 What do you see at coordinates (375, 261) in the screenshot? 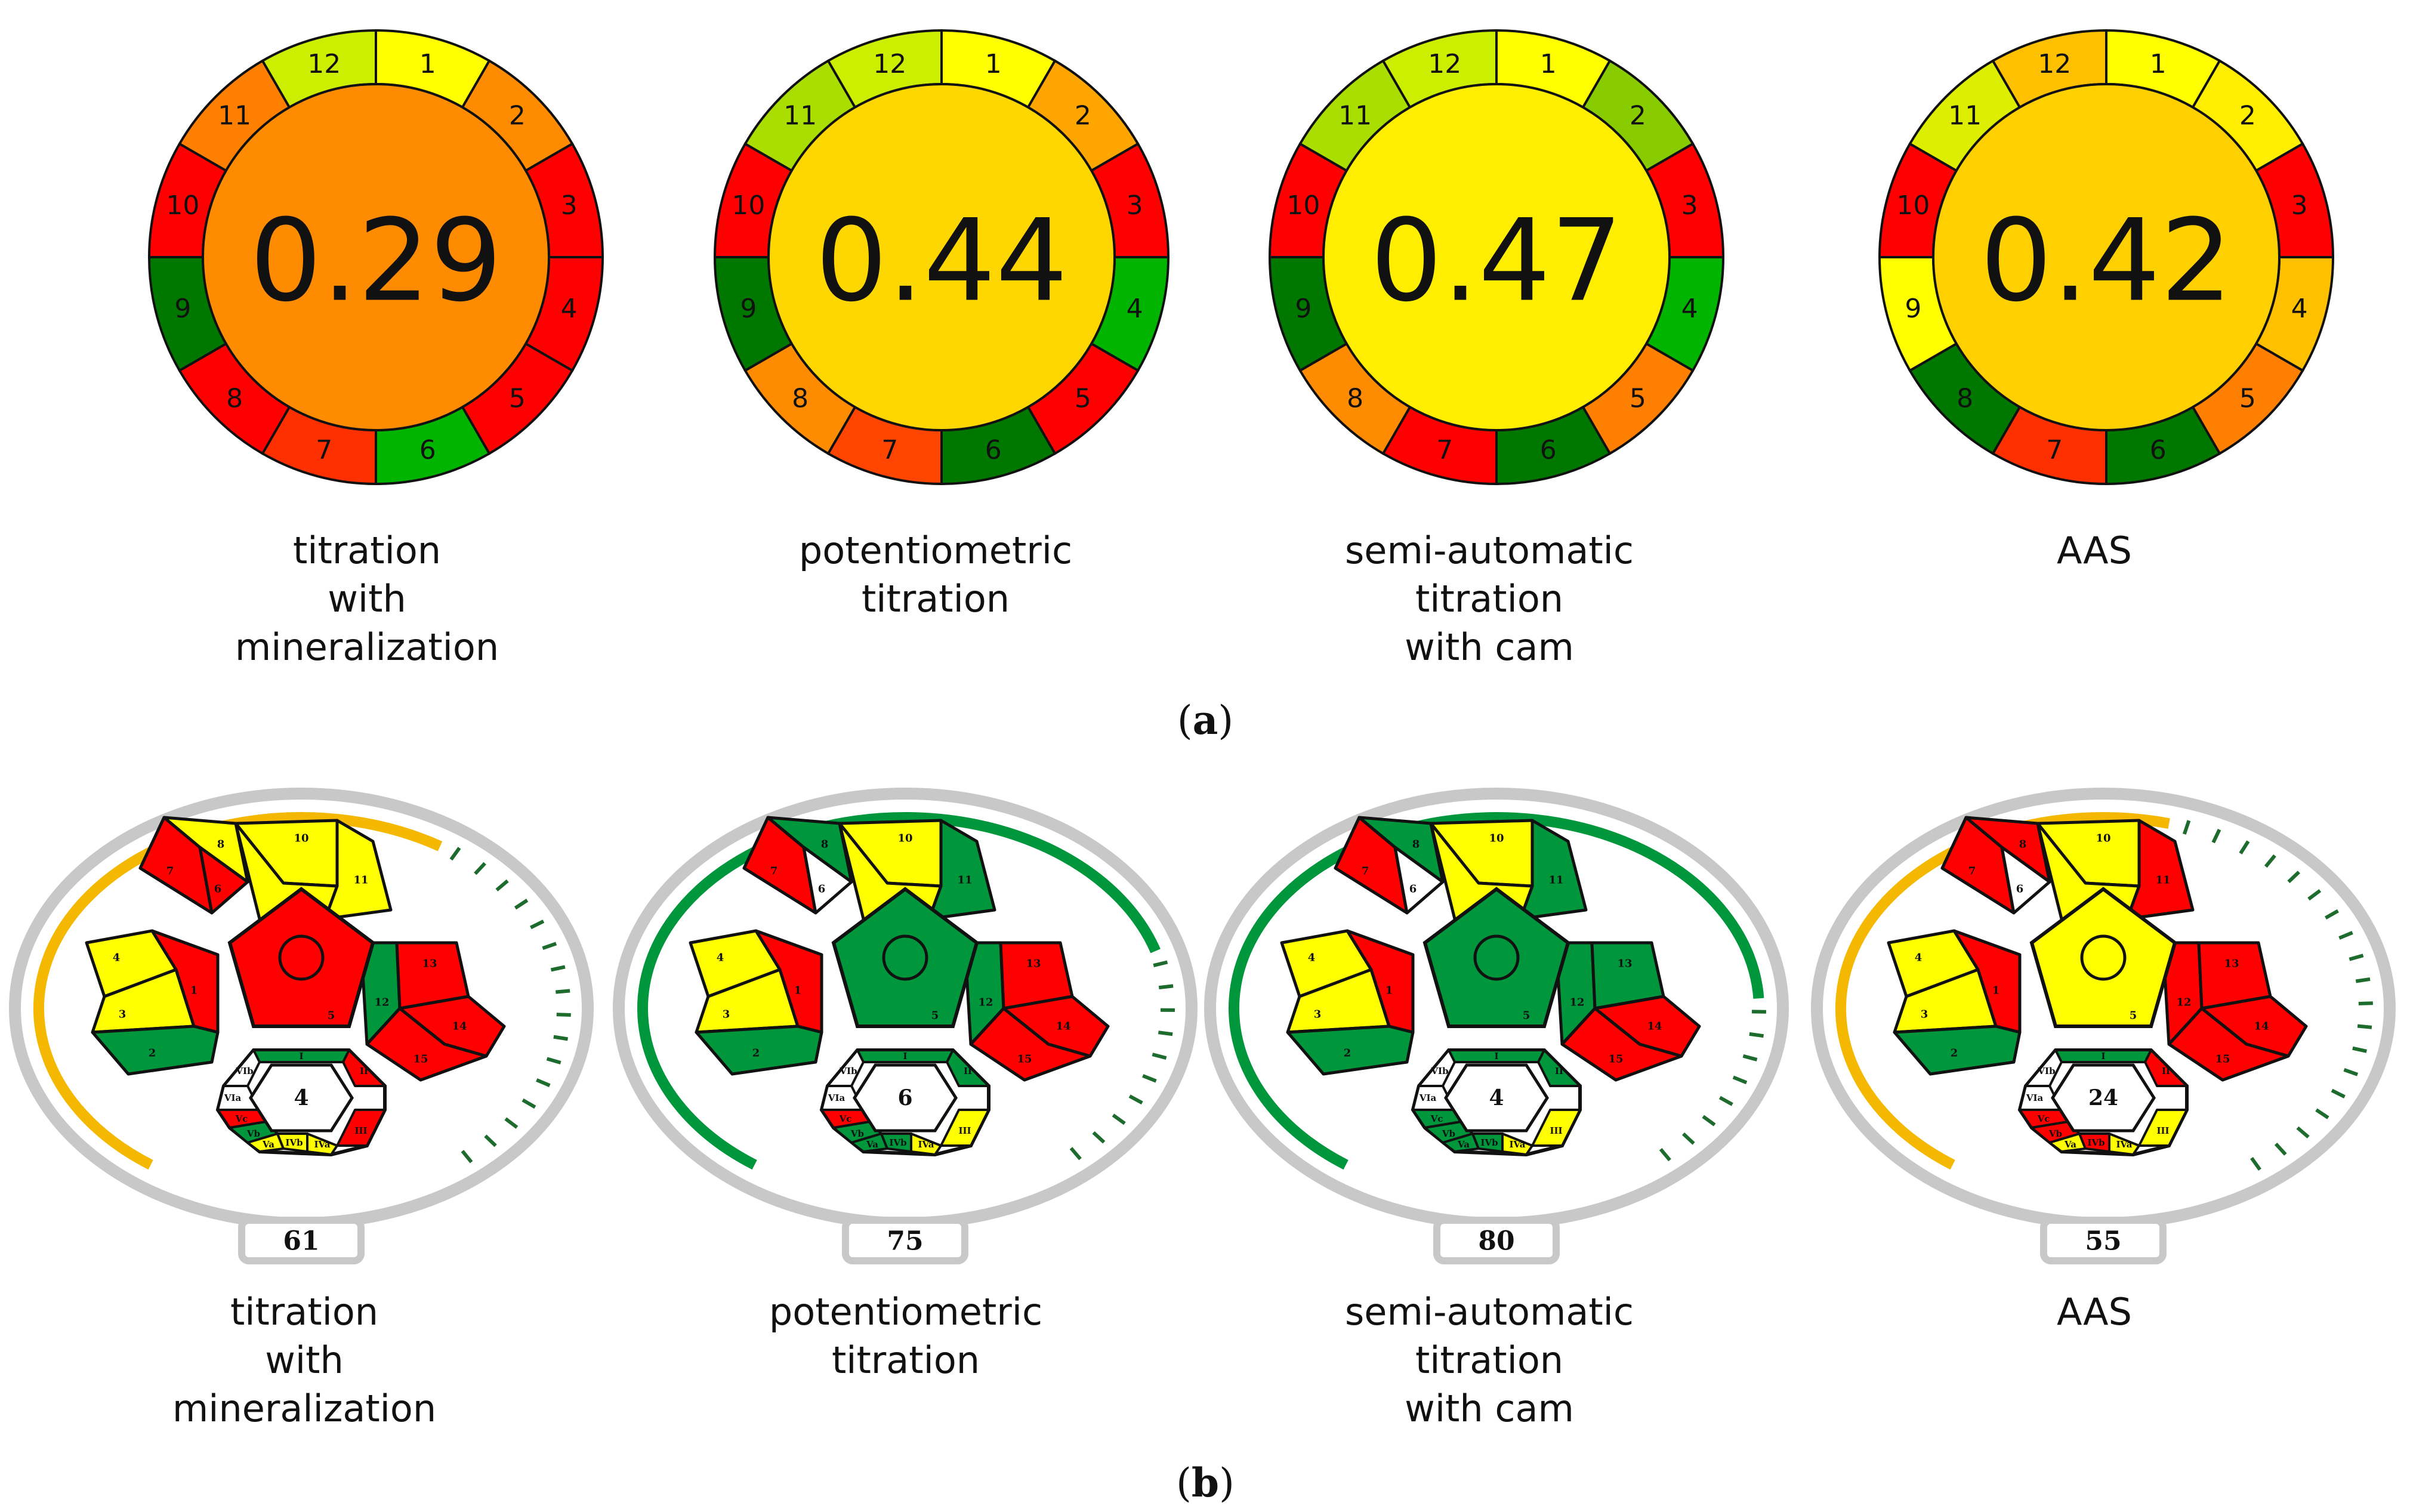
I see `agree-score: 0.29` at bounding box center [375, 261].